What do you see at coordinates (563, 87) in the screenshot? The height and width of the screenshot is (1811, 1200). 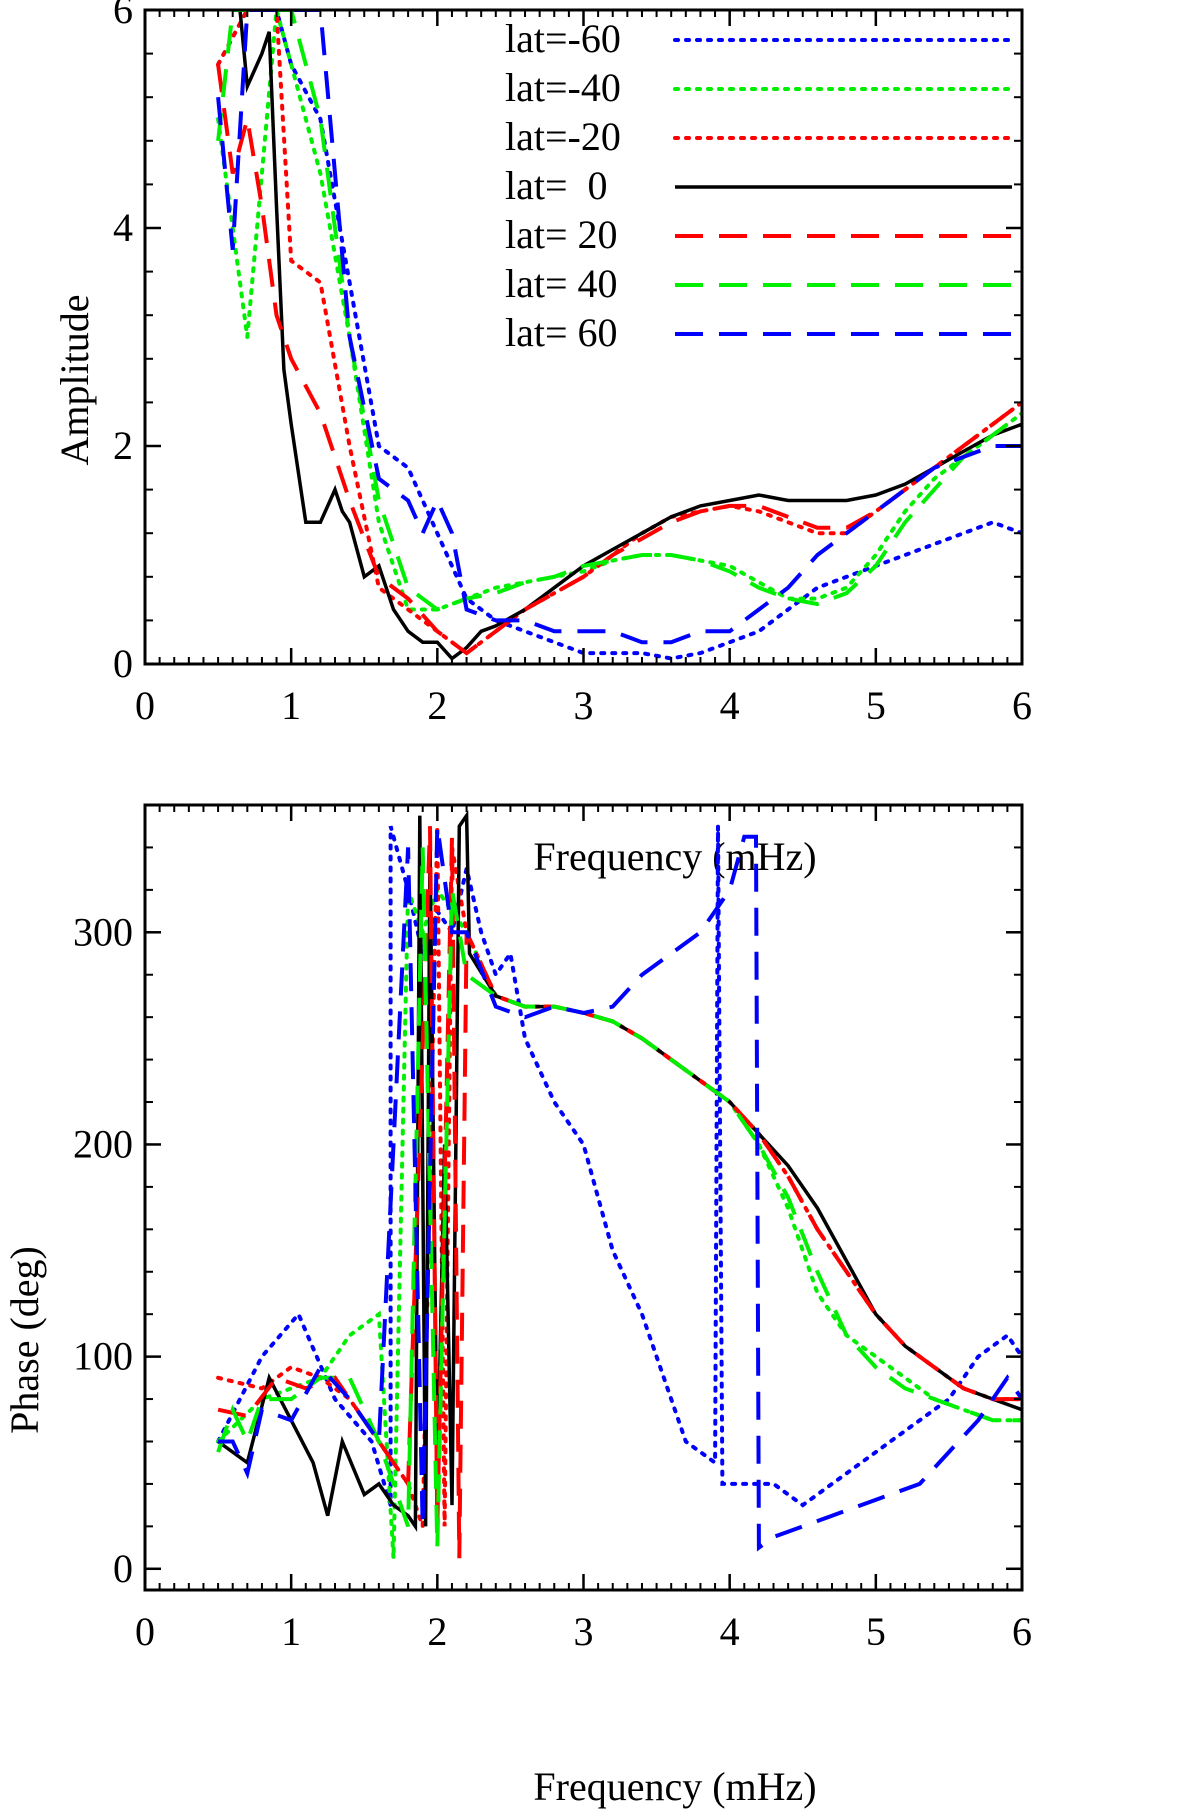 I see `legend-label: lat=-40` at bounding box center [563, 87].